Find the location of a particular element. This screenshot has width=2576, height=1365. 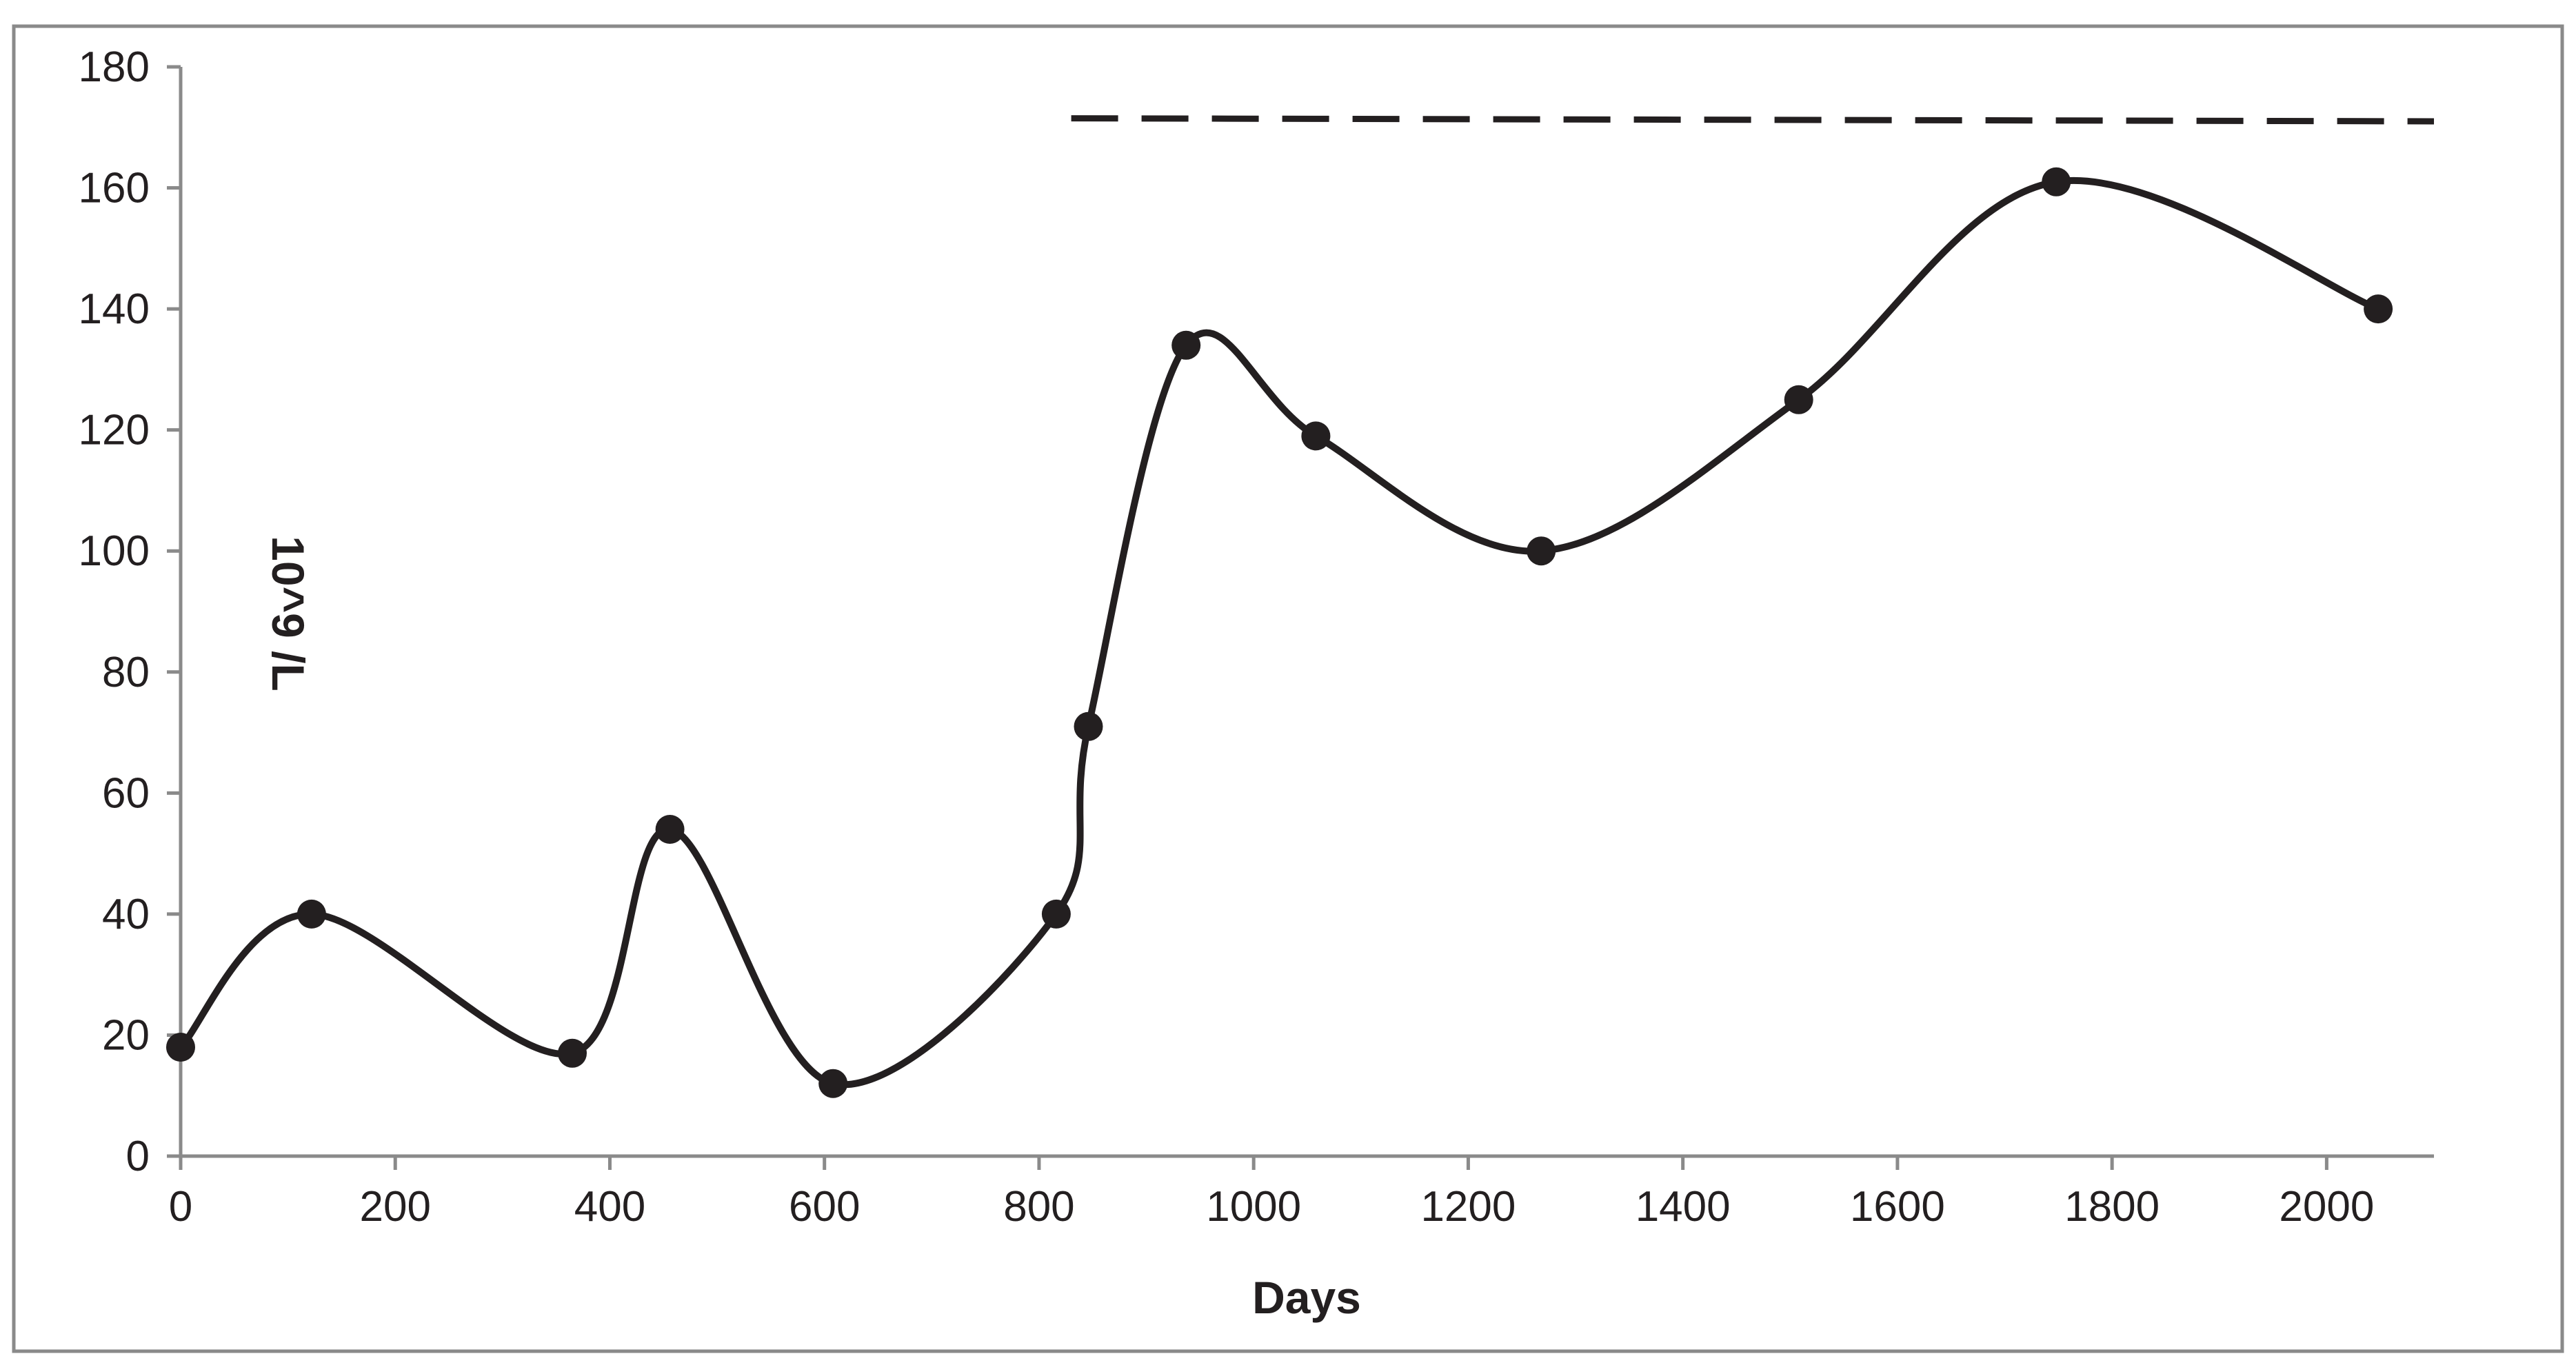

x-tick-label: 200 is located at coordinates (395, 1207).